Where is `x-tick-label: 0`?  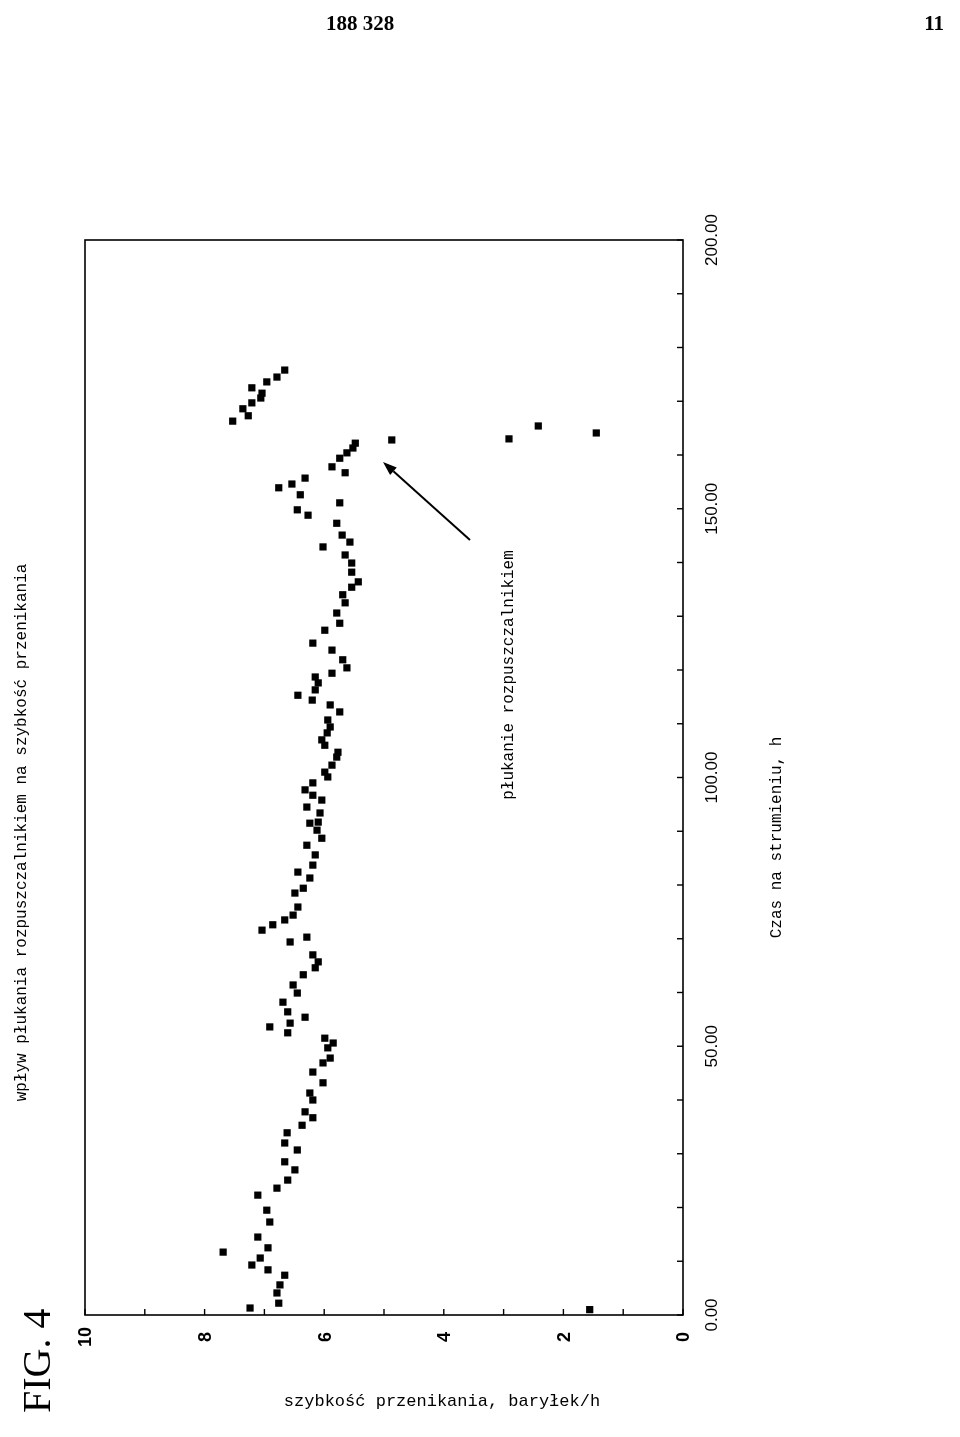
x-tick-label: 0 is located at coordinates (683, 1337).